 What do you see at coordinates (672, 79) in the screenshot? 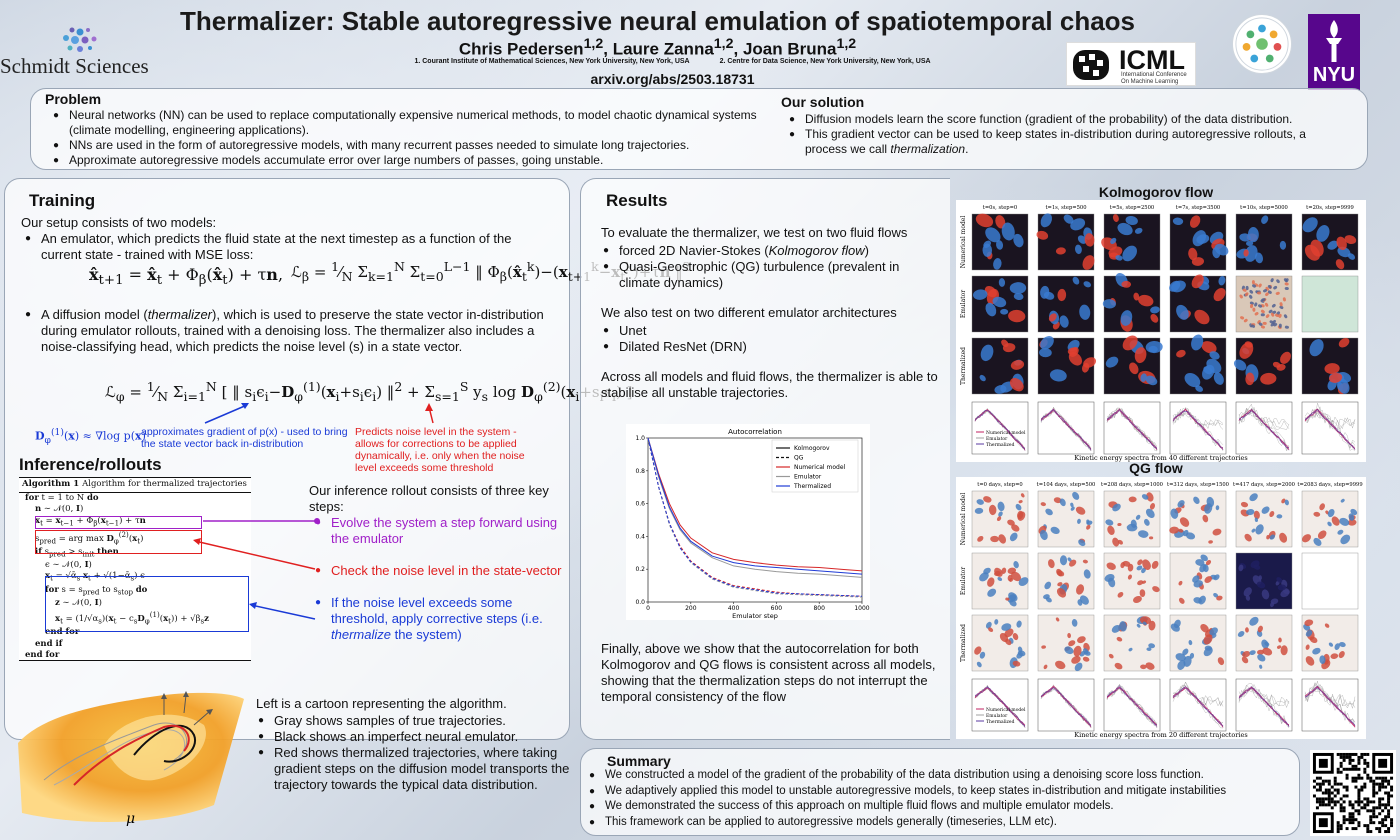
I see `arxiv-link: arxiv.org/abs/2503.18731` at bounding box center [672, 79].